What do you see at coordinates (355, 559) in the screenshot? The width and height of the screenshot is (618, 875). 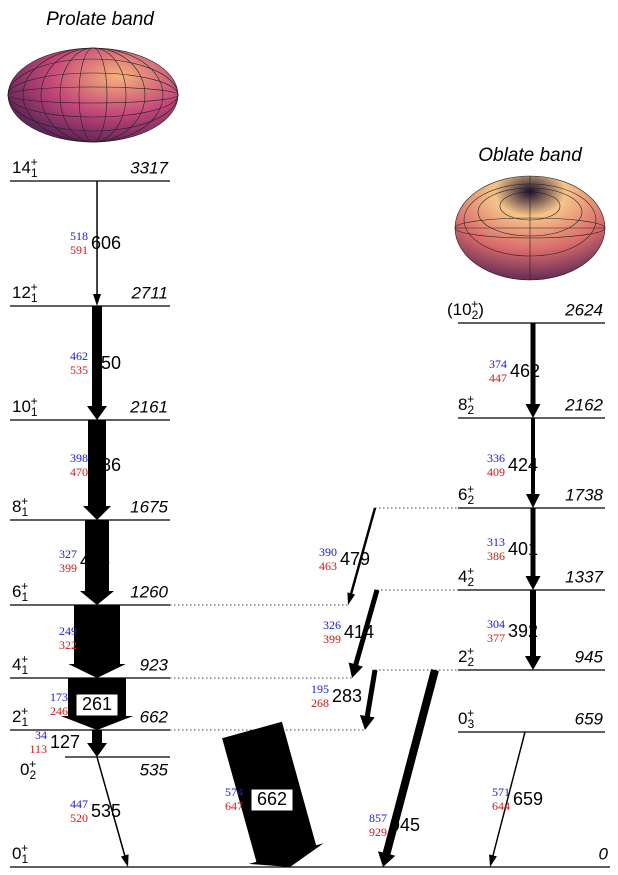 I see `transition-energy: 479` at bounding box center [355, 559].